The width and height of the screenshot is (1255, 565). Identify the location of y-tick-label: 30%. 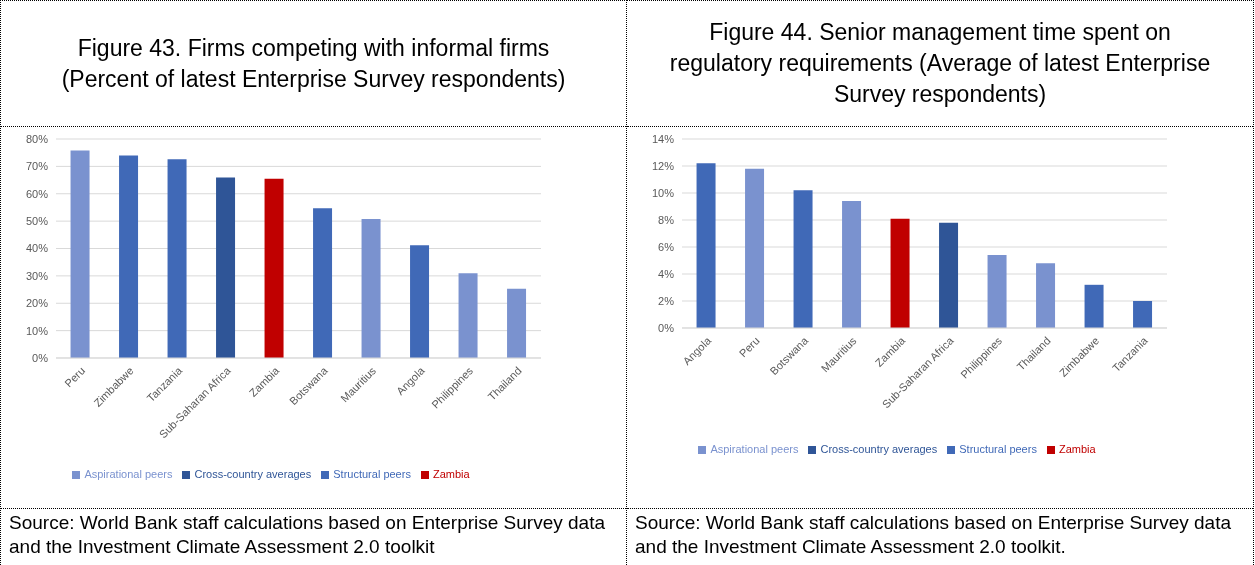
(37, 275).